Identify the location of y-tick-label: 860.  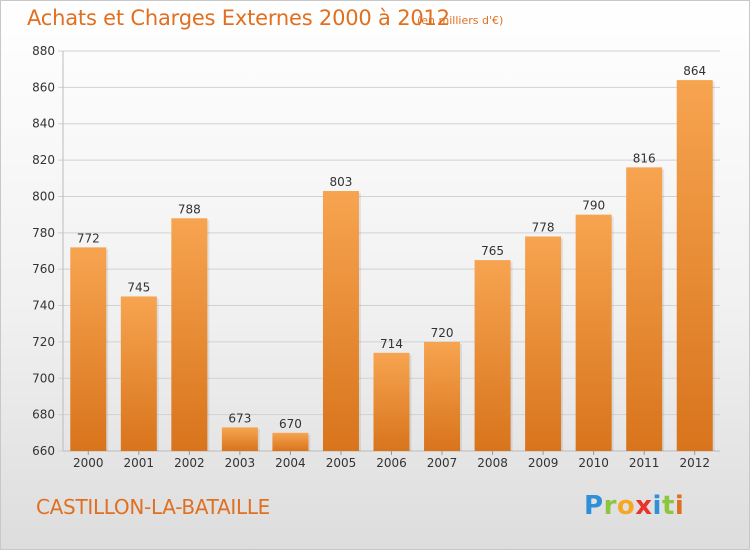
(43, 87).